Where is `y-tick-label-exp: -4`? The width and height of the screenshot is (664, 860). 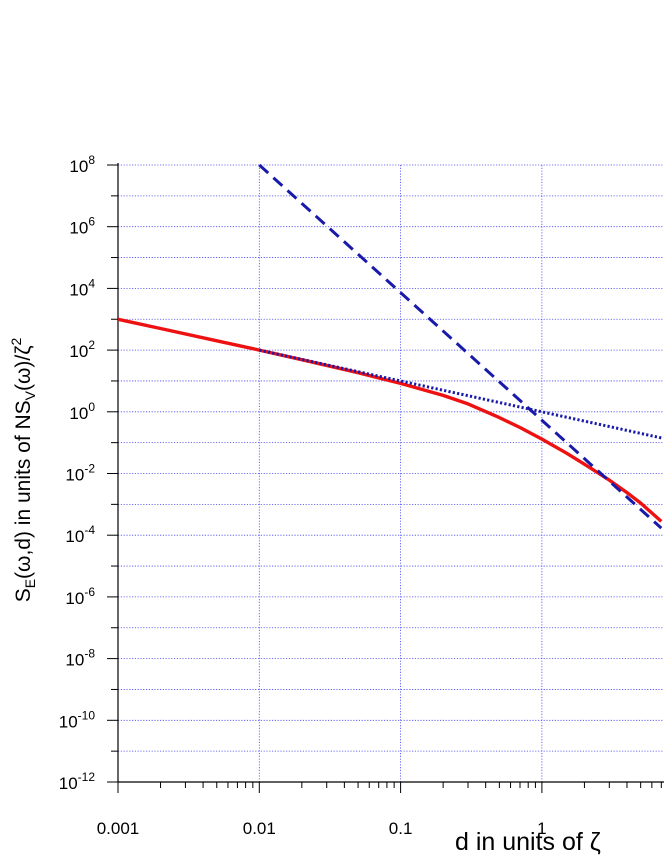
y-tick-label-exp: -4 is located at coordinates (89, 530).